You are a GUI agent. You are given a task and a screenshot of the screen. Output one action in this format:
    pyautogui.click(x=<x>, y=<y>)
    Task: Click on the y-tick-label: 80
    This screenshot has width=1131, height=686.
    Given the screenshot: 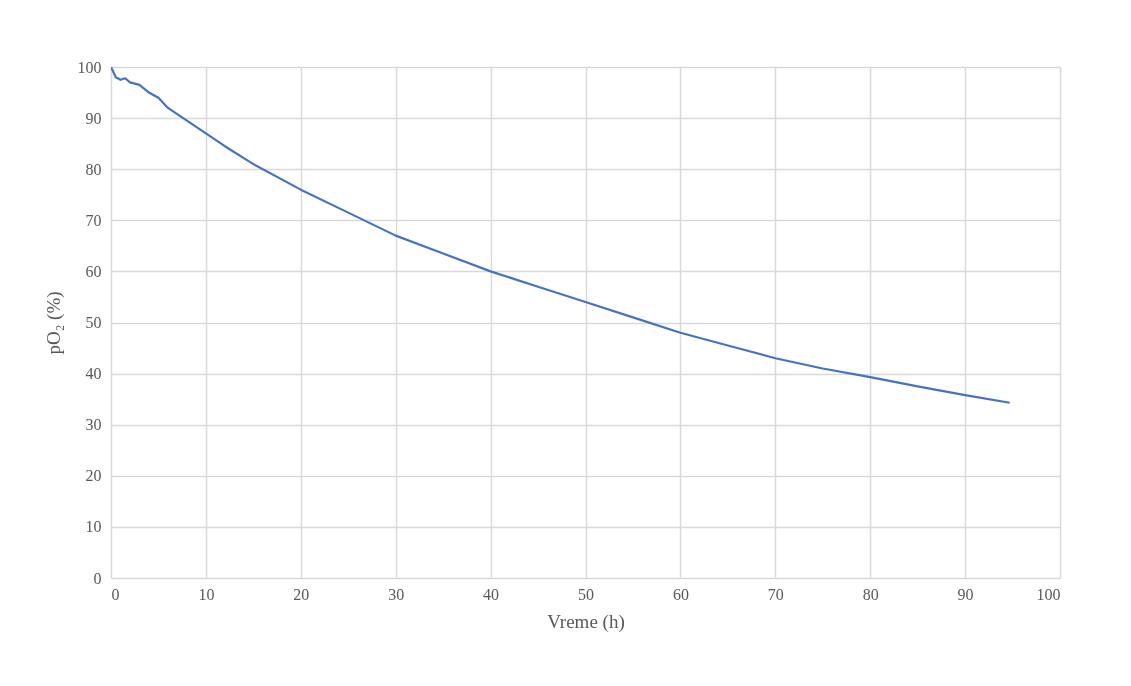 What is the action you would take?
    pyautogui.click(x=93, y=169)
    